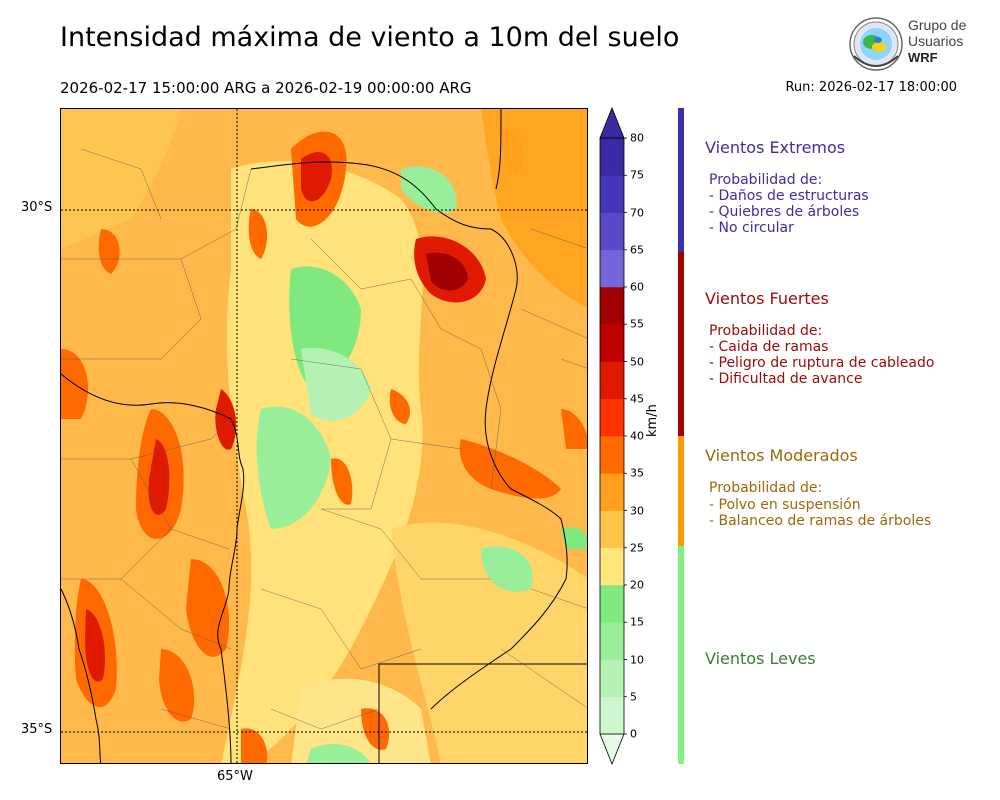 Image resolution: width=1000 pixels, height=800 pixels. Describe the element at coordinates (681, 180) in the screenshot. I see `category-bar-extreme` at that location.